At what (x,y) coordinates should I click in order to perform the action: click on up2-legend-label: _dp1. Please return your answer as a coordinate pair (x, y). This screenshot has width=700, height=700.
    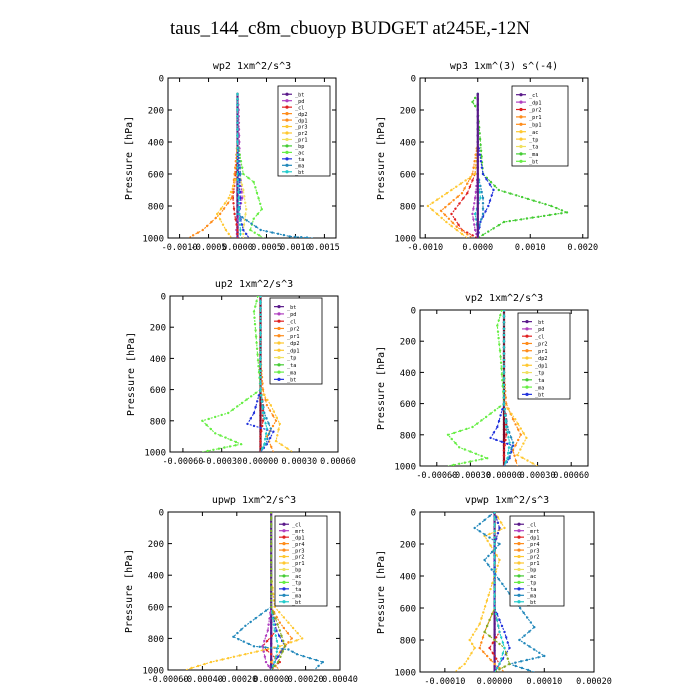
    Looking at the image, I should click on (293, 351).